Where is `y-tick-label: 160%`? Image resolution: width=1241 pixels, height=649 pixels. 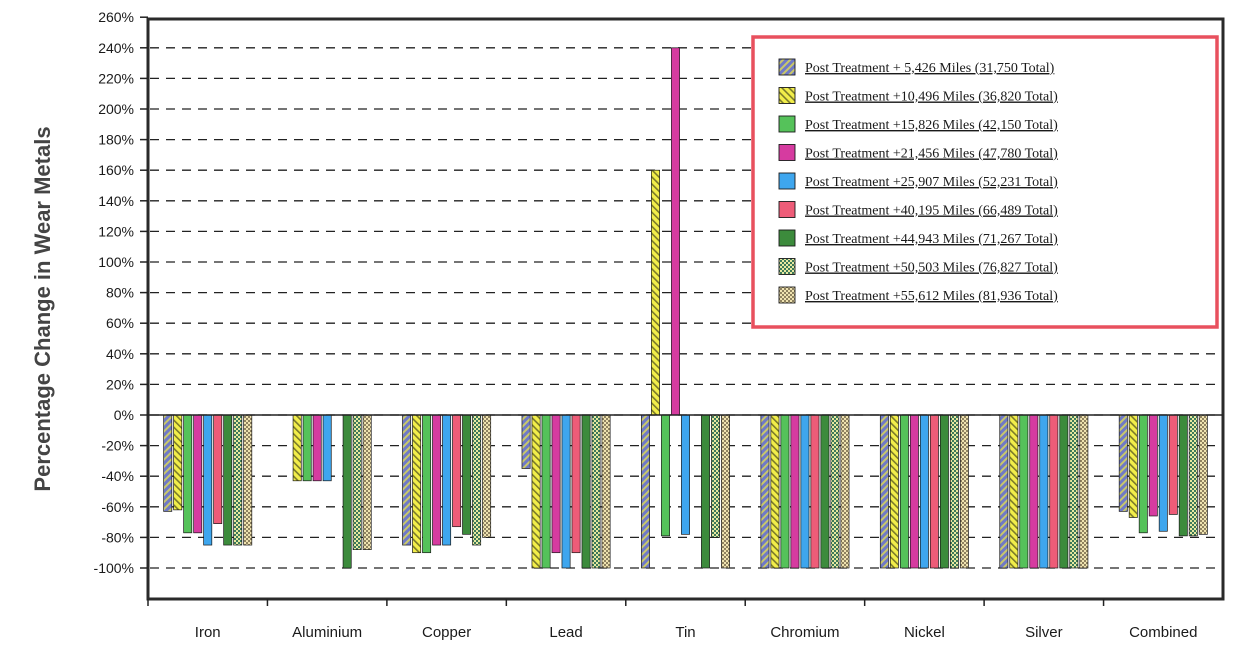
y-tick-label: 160% is located at coordinates (116, 170).